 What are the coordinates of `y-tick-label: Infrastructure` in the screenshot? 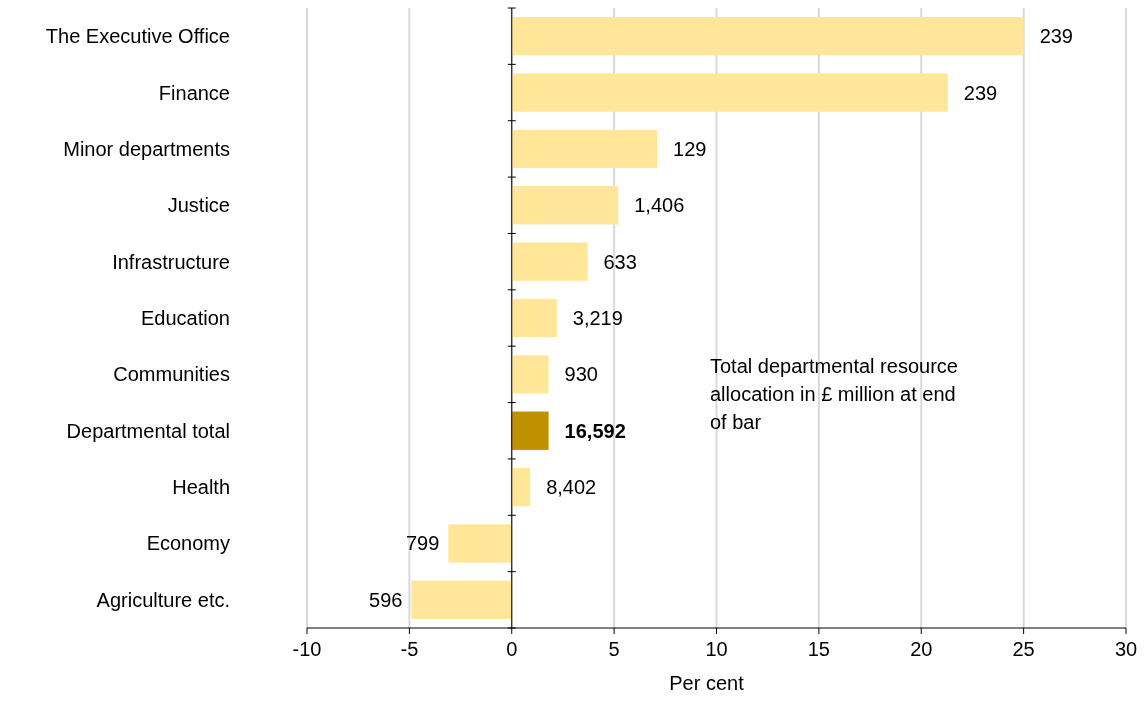 It's located at (171, 261).